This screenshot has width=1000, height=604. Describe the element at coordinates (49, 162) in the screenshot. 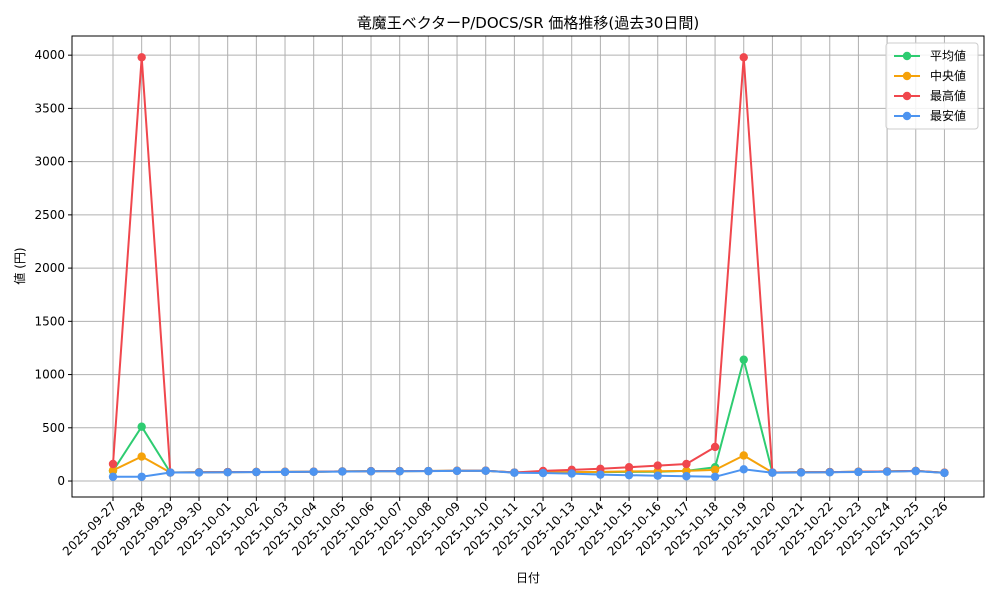

I see `y-tick-label: 3000` at that location.